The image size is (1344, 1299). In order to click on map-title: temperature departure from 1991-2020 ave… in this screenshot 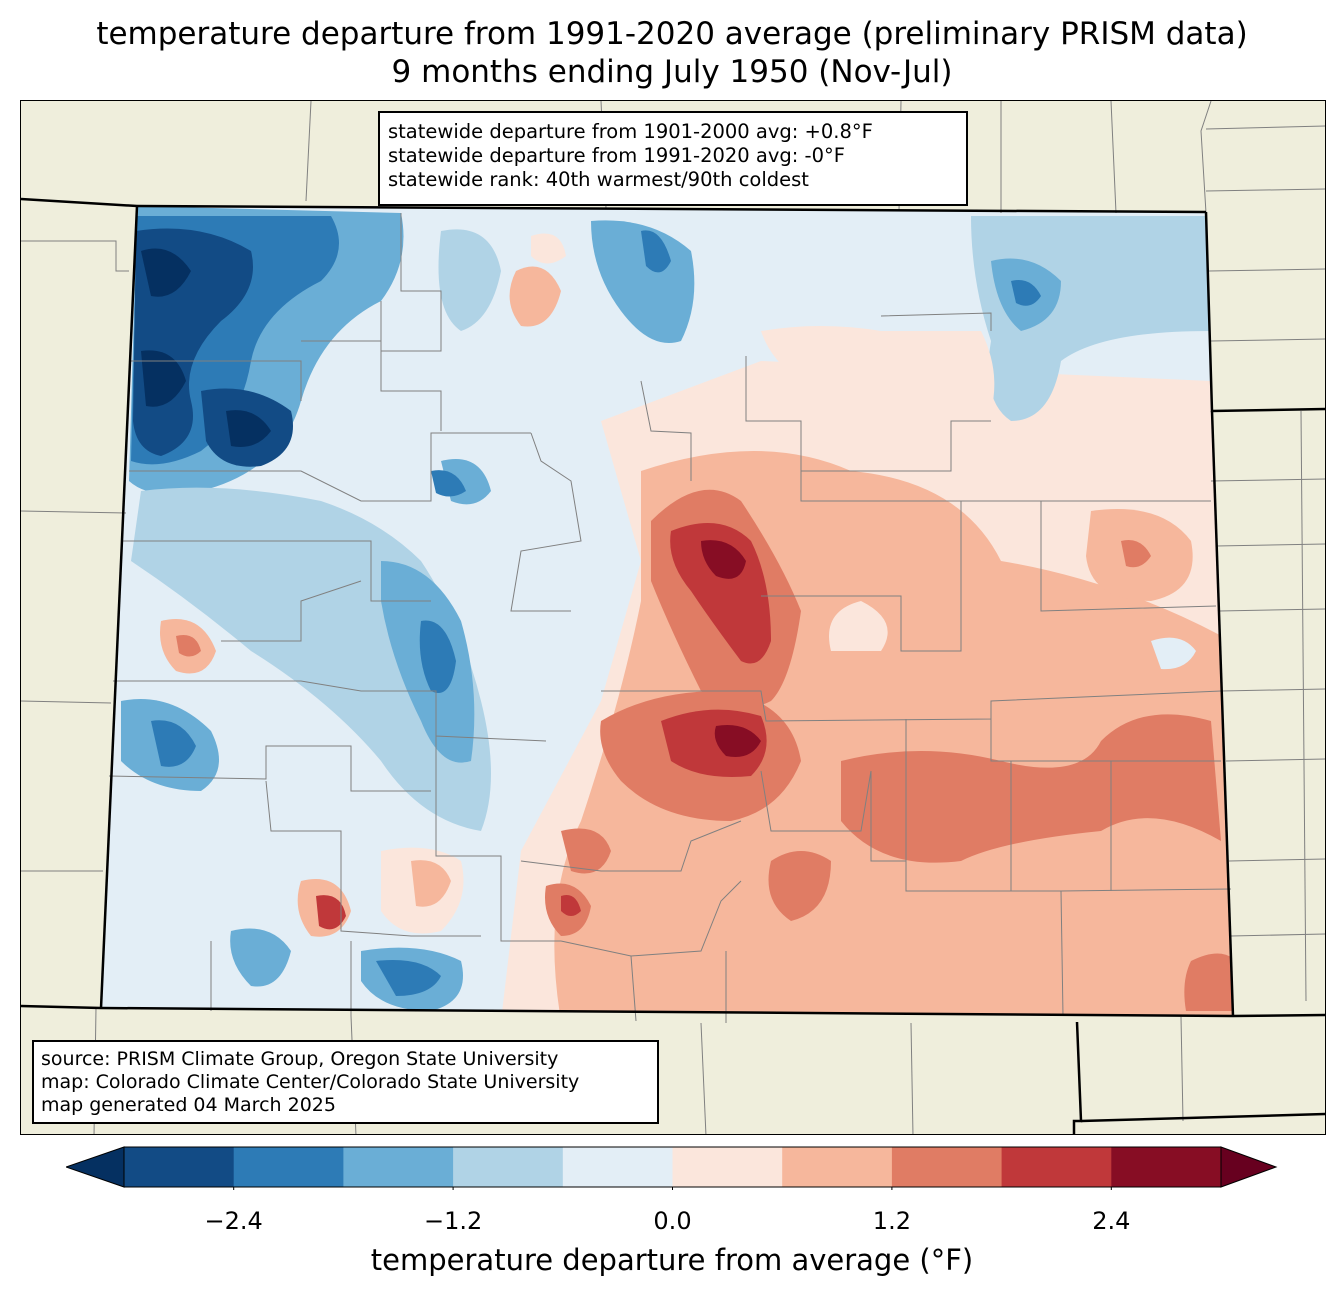, I will do `click(672, 34)`.